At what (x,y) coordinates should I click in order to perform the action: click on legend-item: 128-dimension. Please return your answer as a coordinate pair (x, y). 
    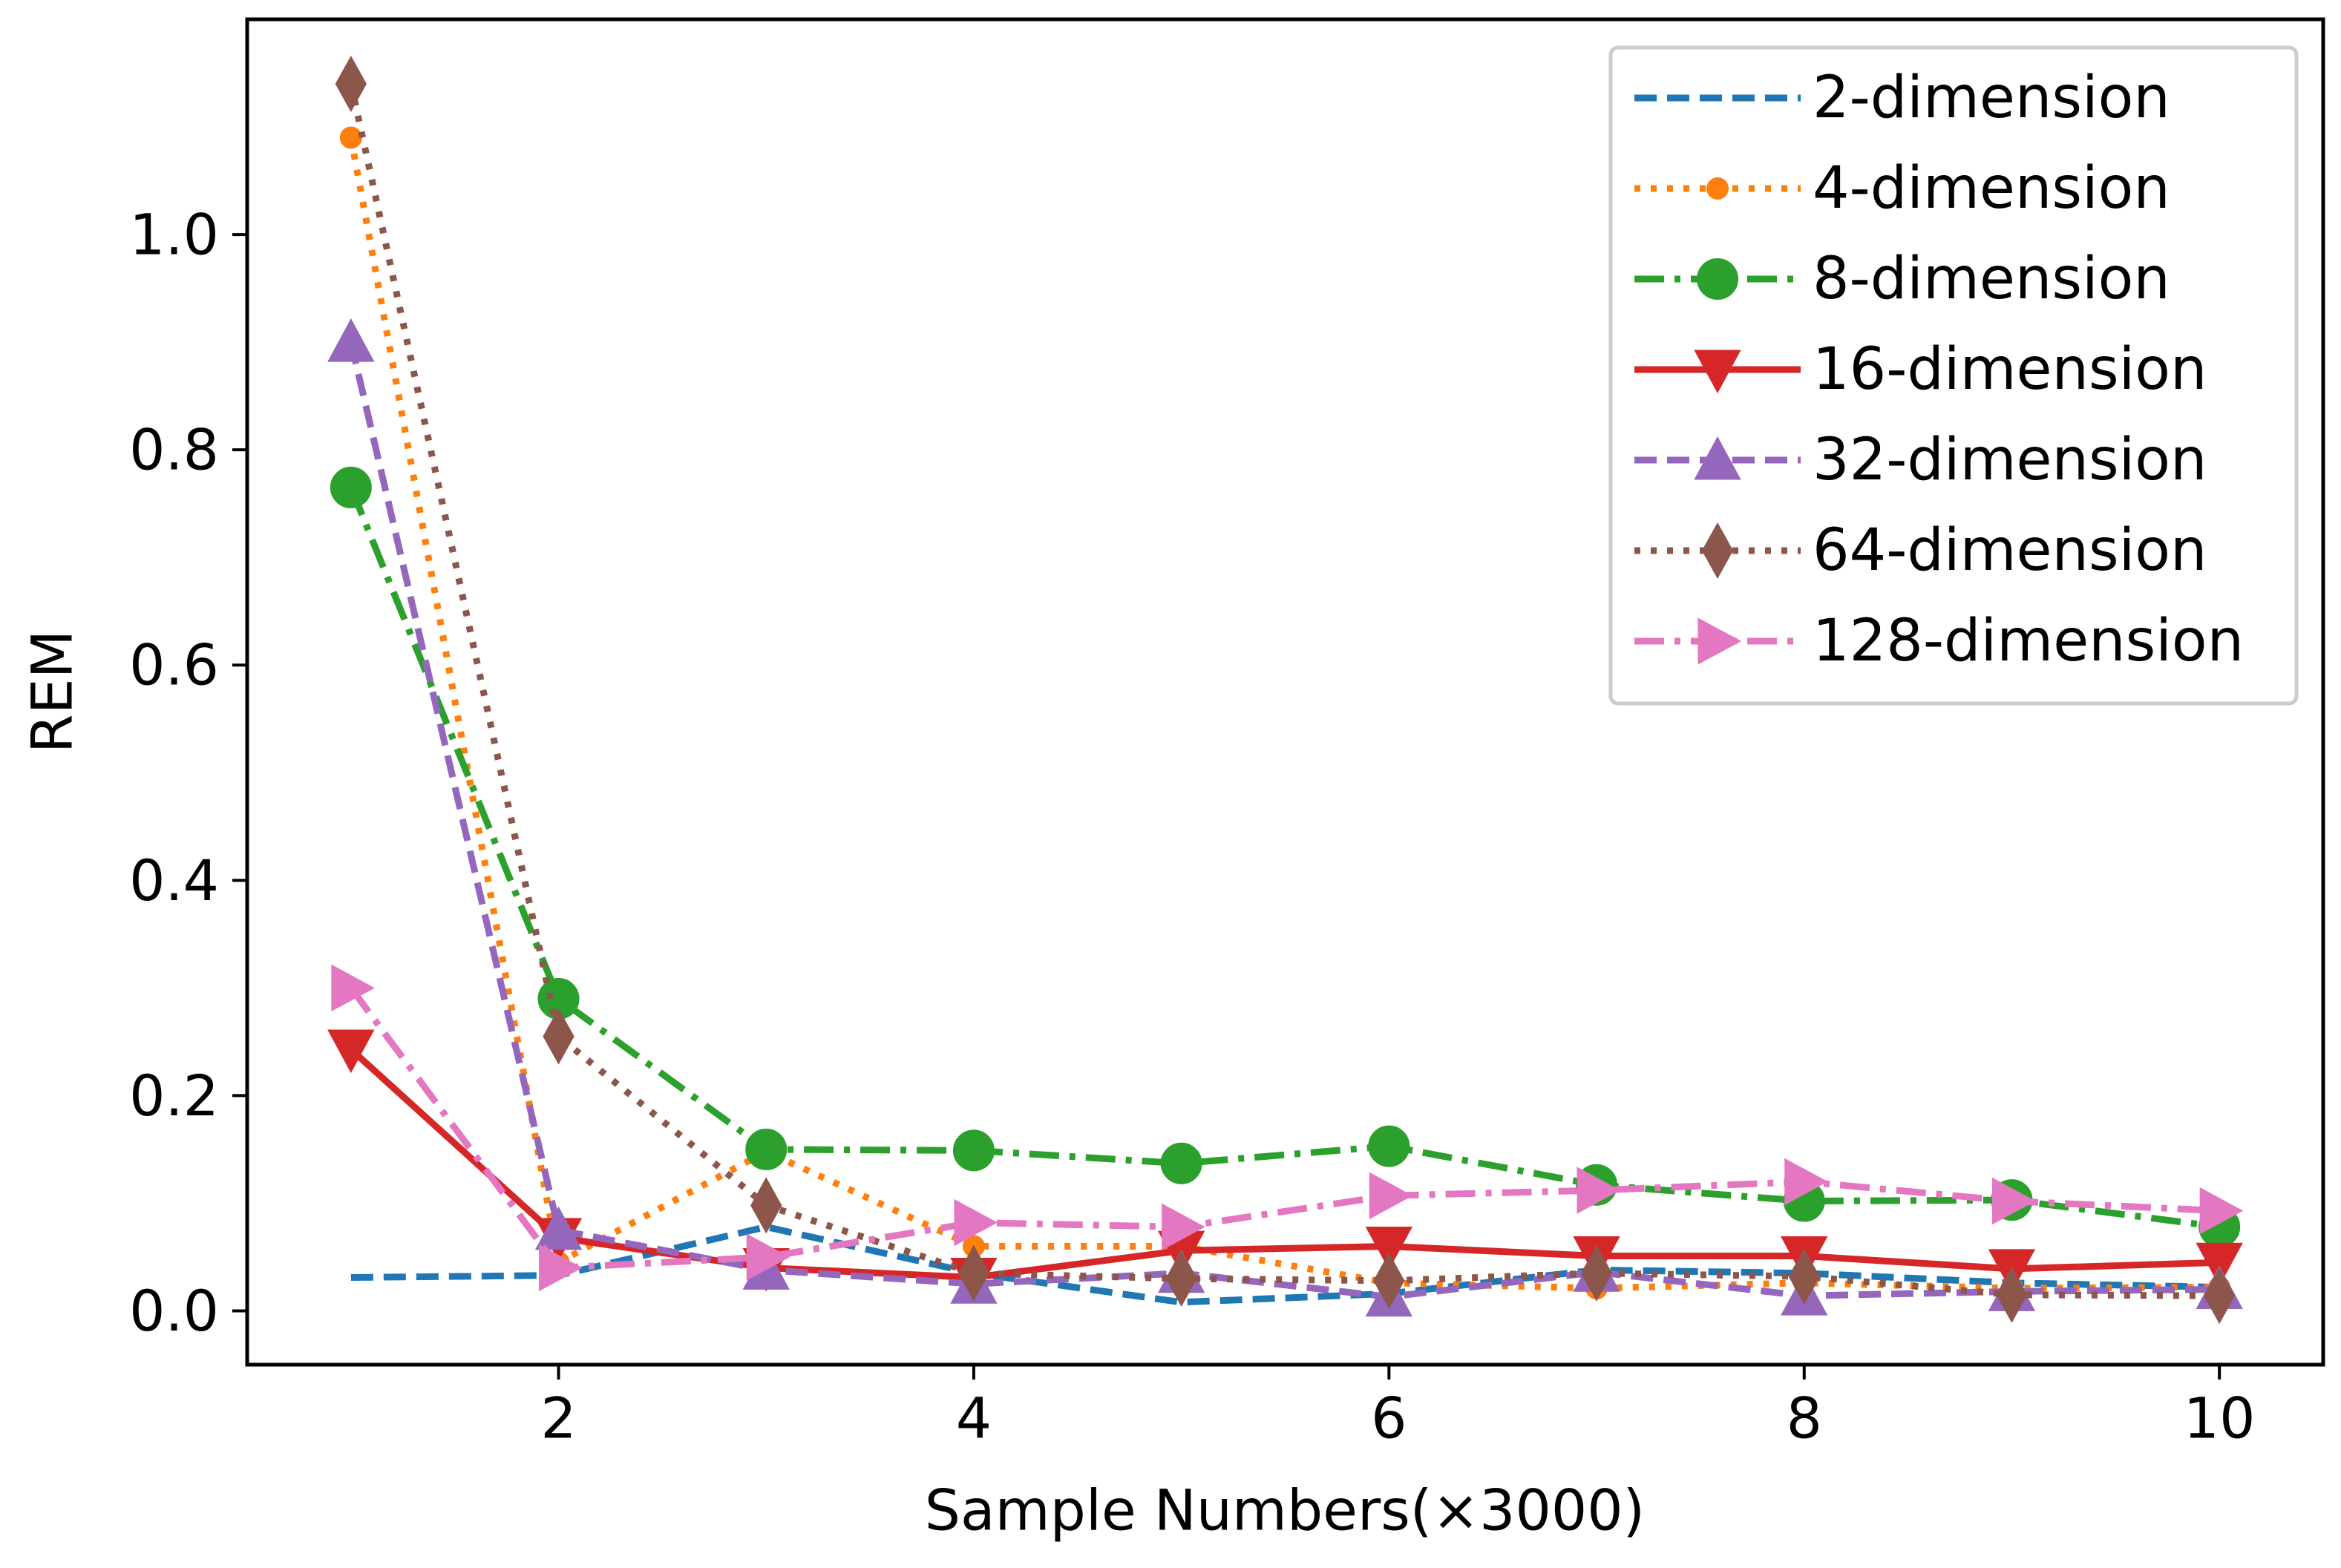
    Looking at the image, I should click on (1939, 641).